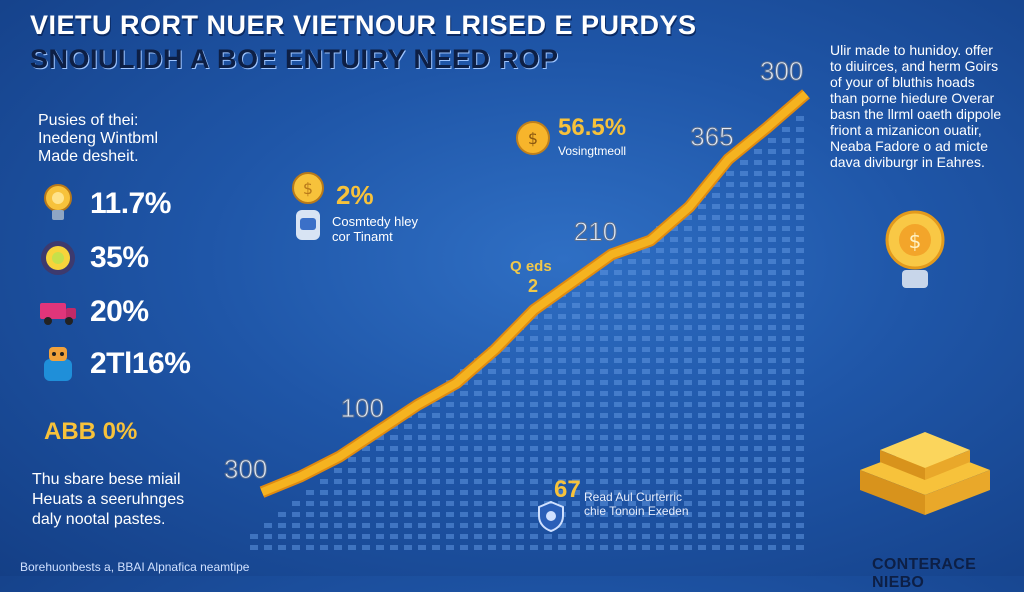 Image resolution: width=1024 pixels, height=592 pixels. I want to click on truck-icon, so click(58, 312).